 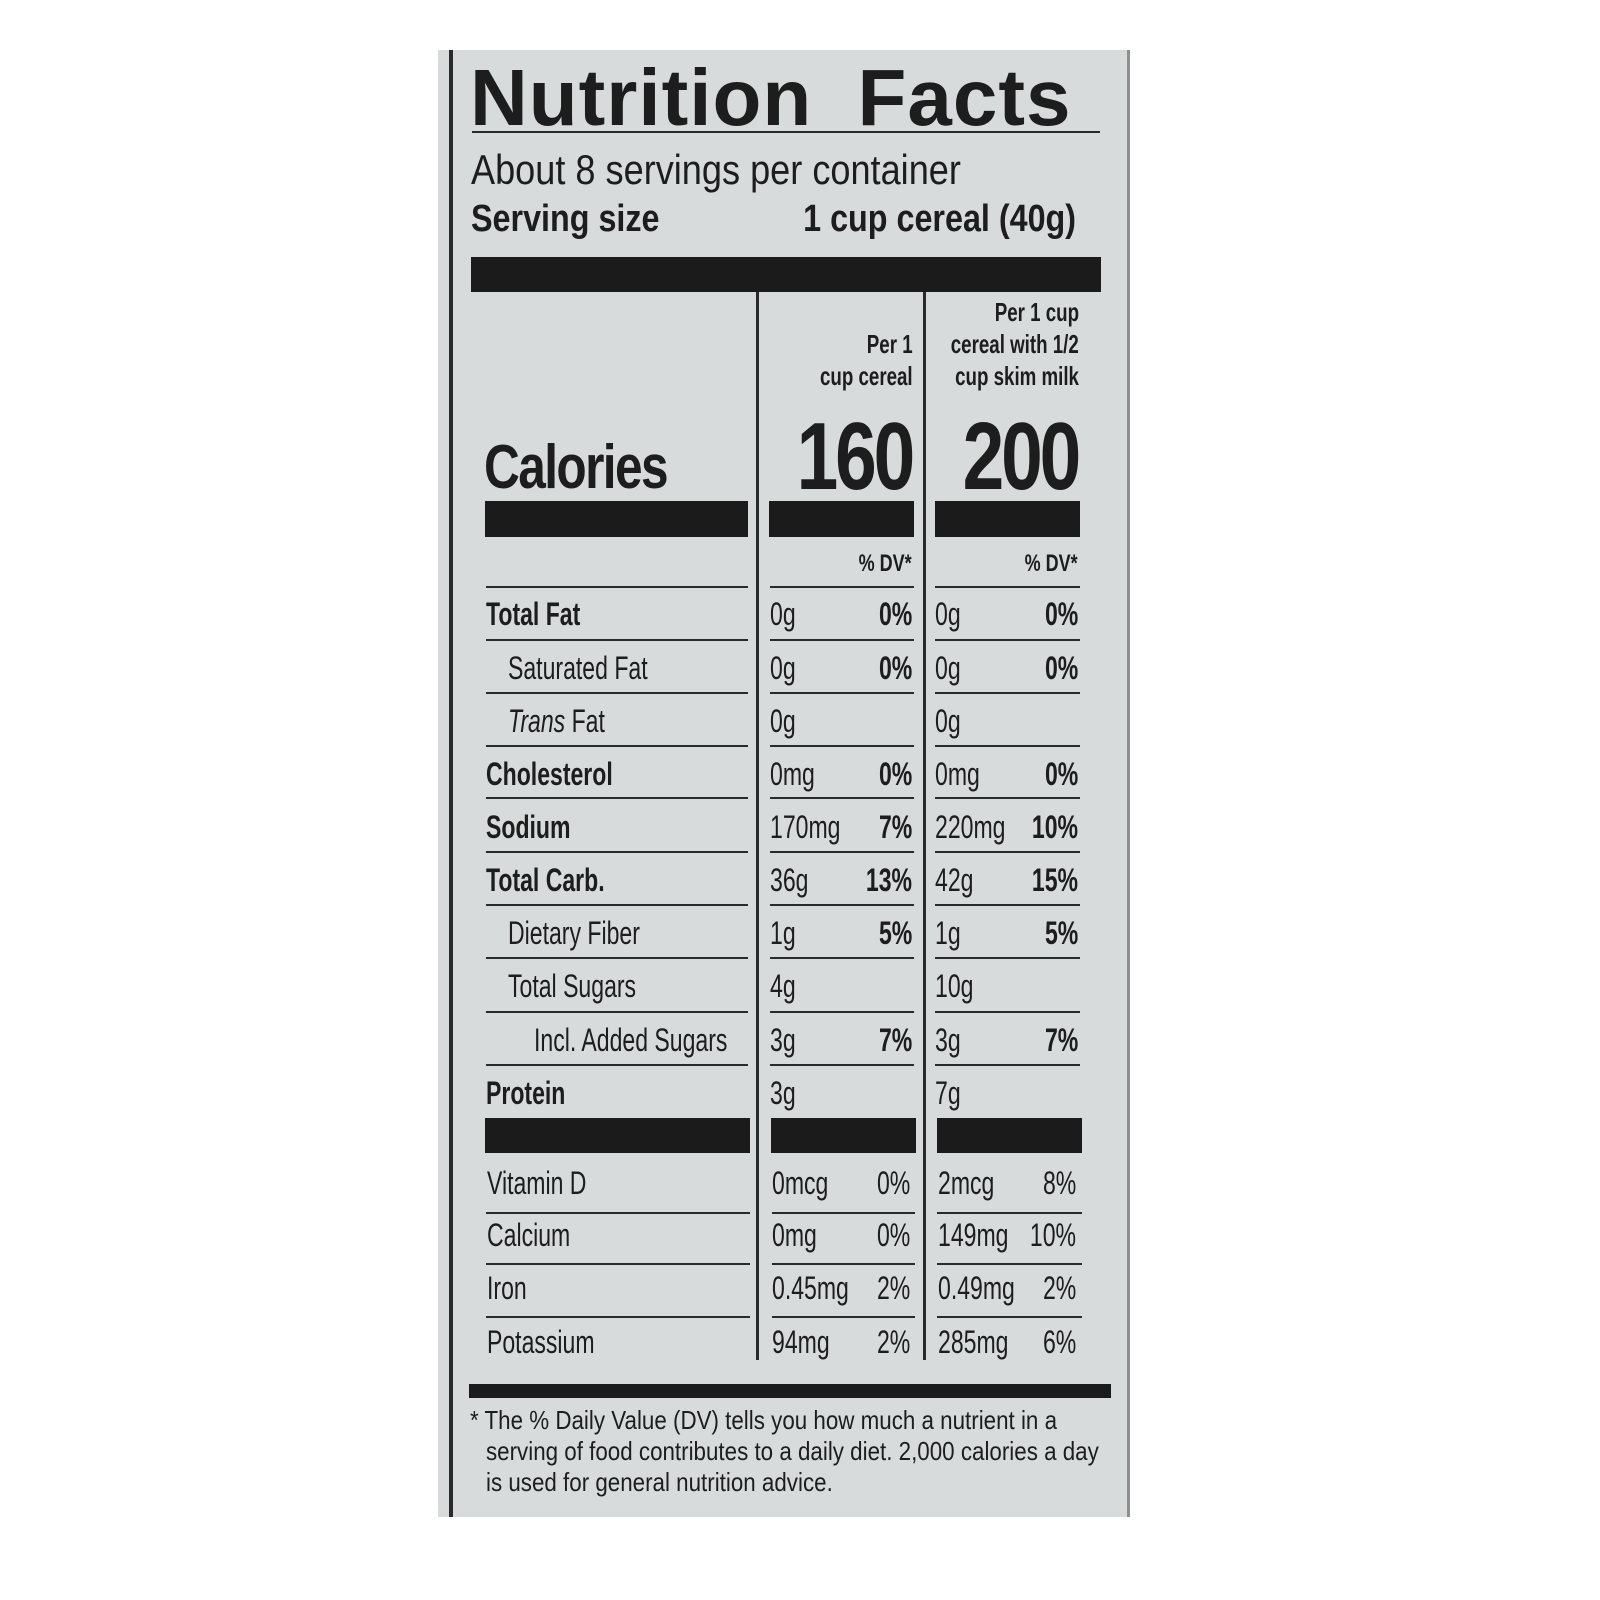 I want to click on nutrient-c2-dv: 7%, so click(x=1055, y=1040).